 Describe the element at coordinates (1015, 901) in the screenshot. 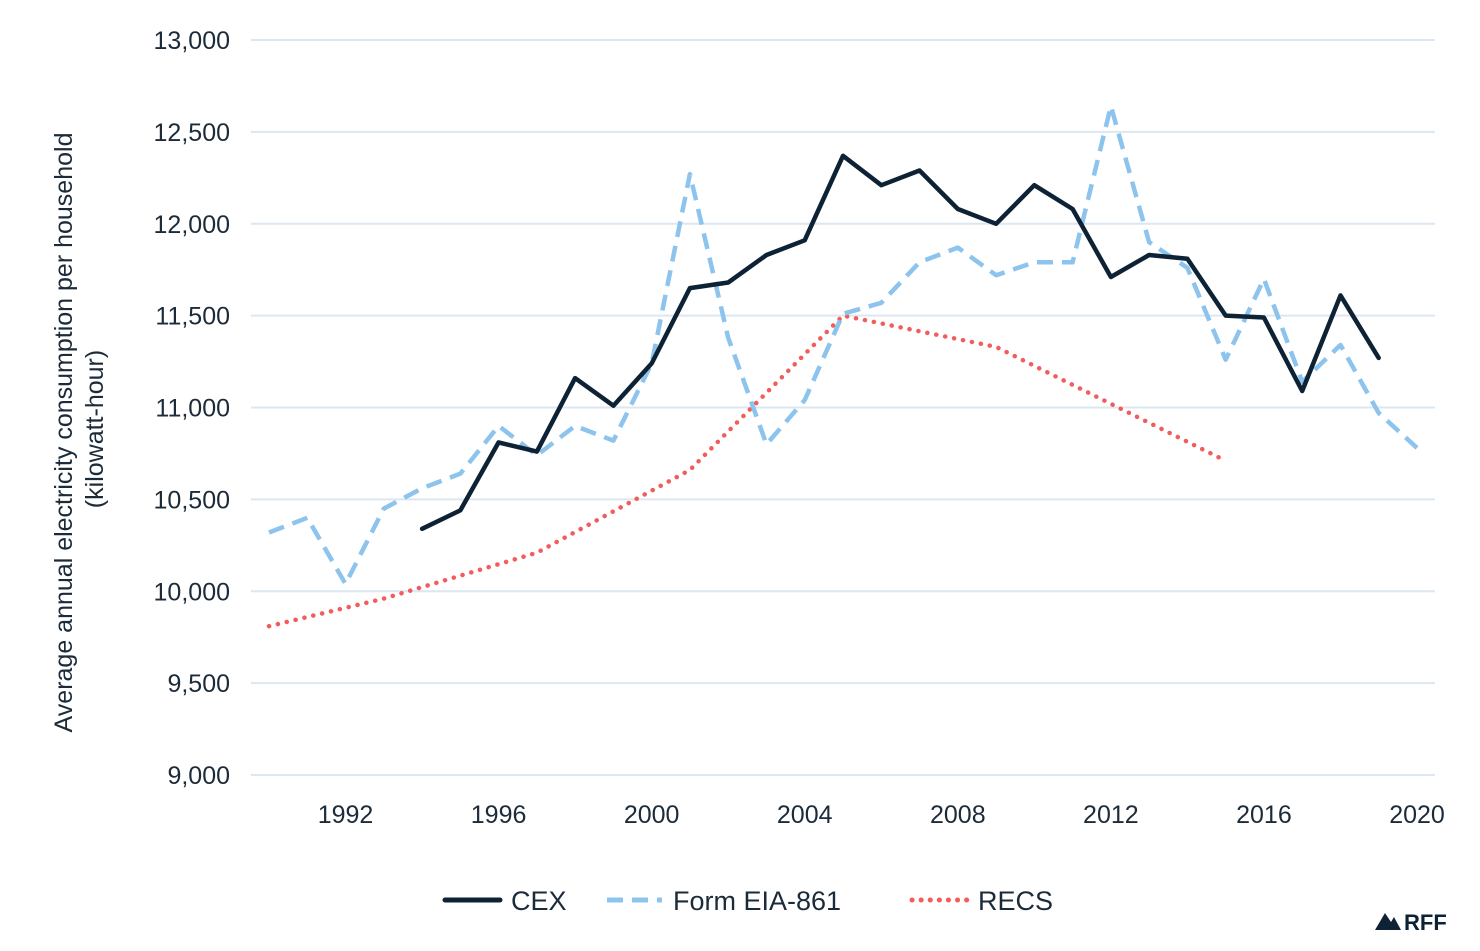

I see `legend-label: RECS` at that location.